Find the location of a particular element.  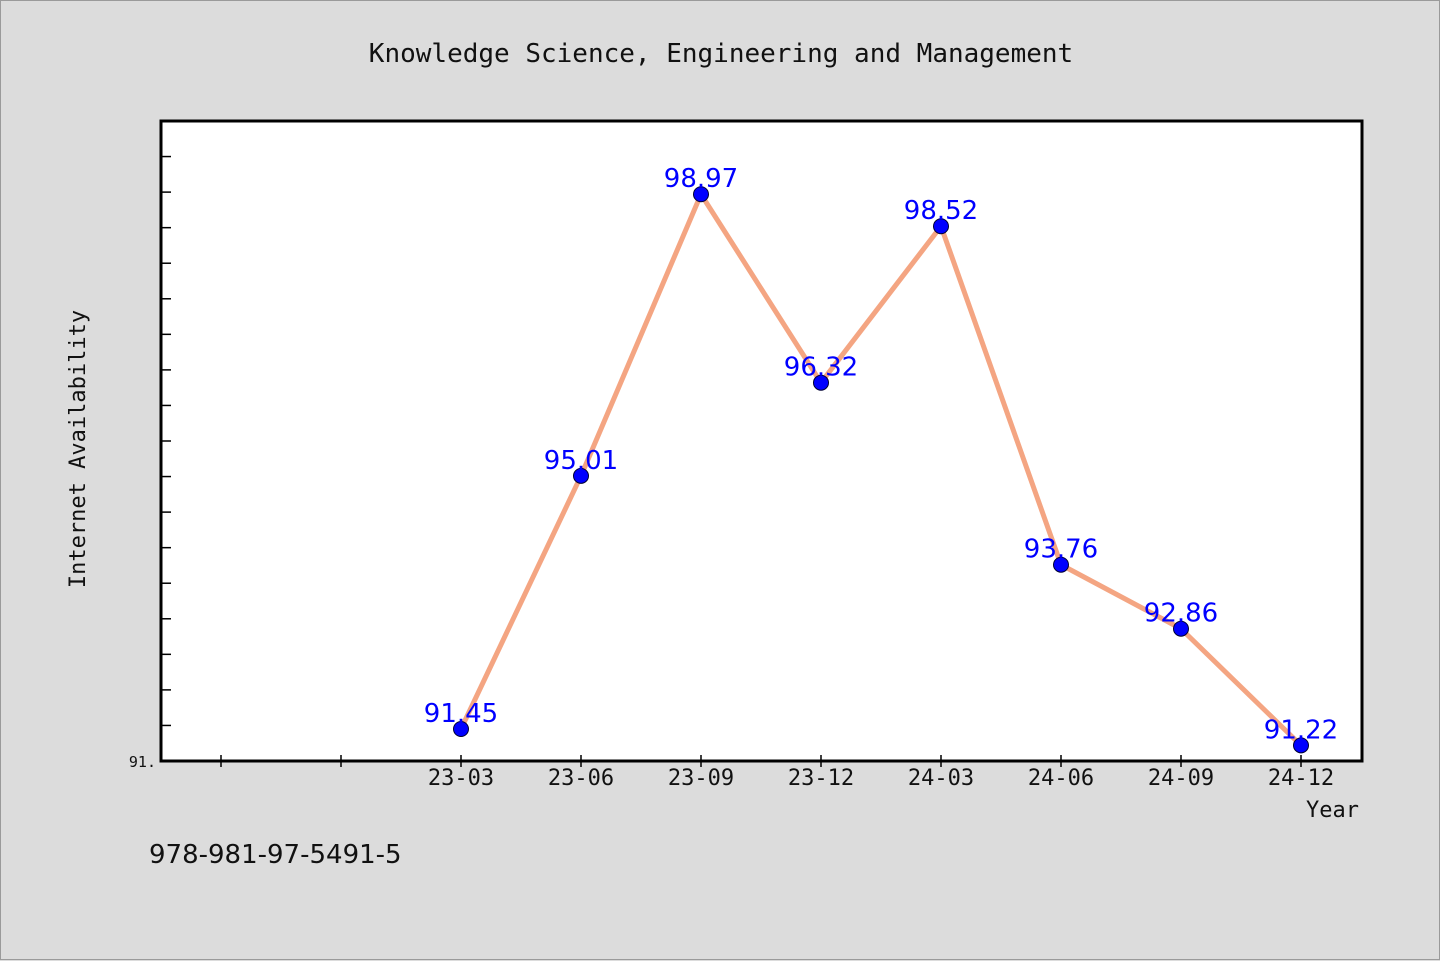

y-axis-min-label: 91. is located at coordinates (142, 762).